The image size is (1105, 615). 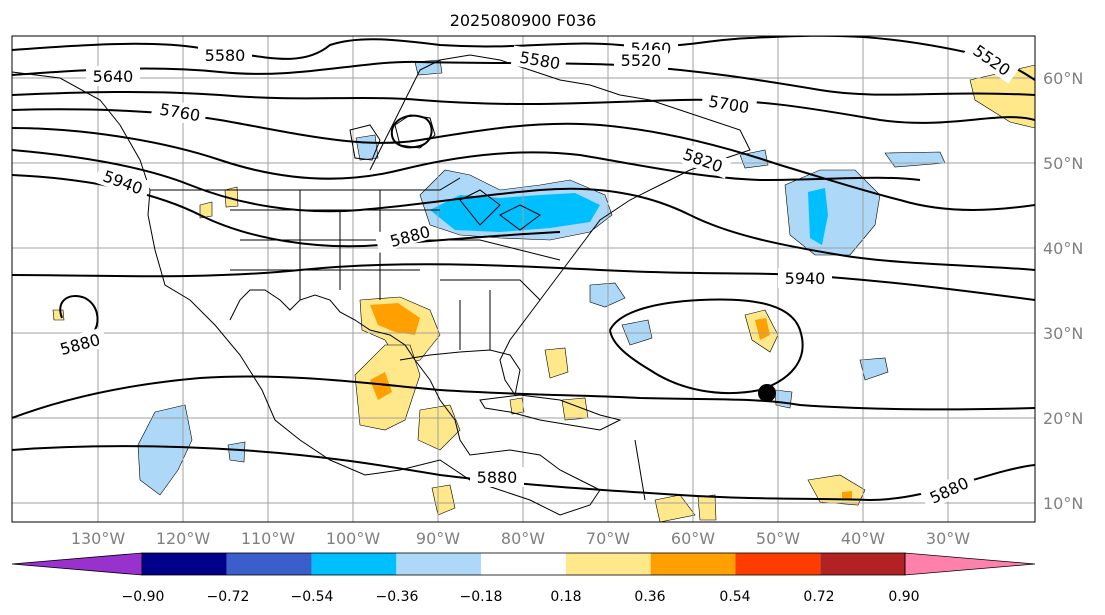 What do you see at coordinates (1063, 418) in the screenshot?
I see `lat-label: 20°N` at bounding box center [1063, 418].